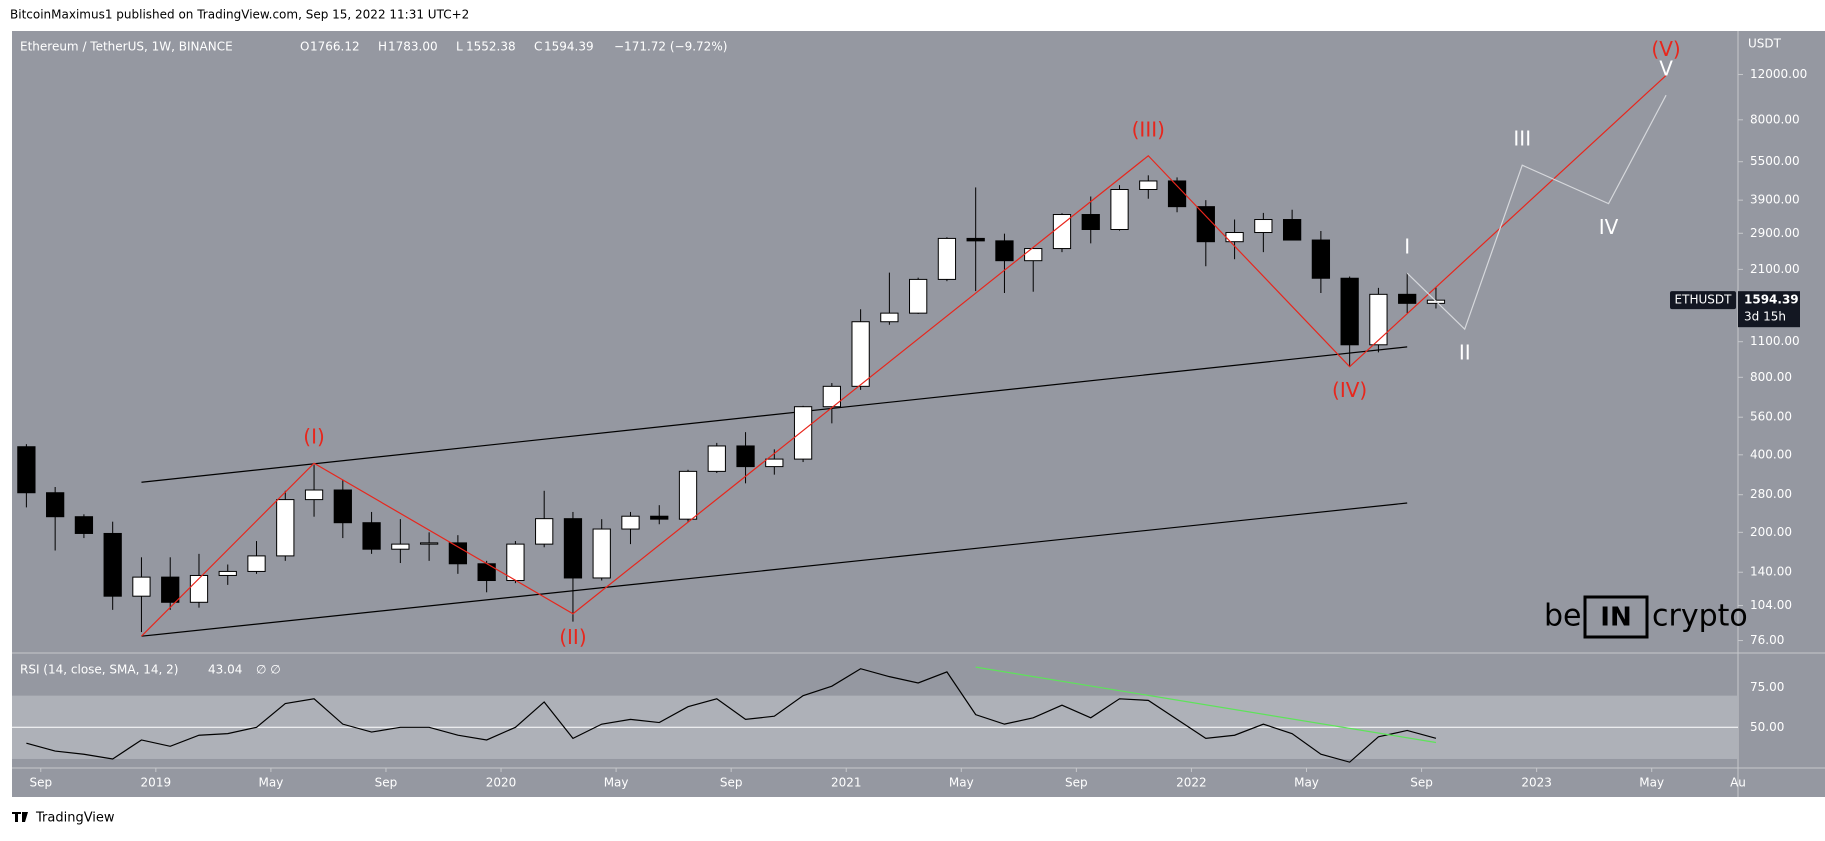 This screenshot has height=841, width=1825. Describe the element at coordinates (1771, 377) in the screenshot. I see `y-tick-label: 800.00` at that location.